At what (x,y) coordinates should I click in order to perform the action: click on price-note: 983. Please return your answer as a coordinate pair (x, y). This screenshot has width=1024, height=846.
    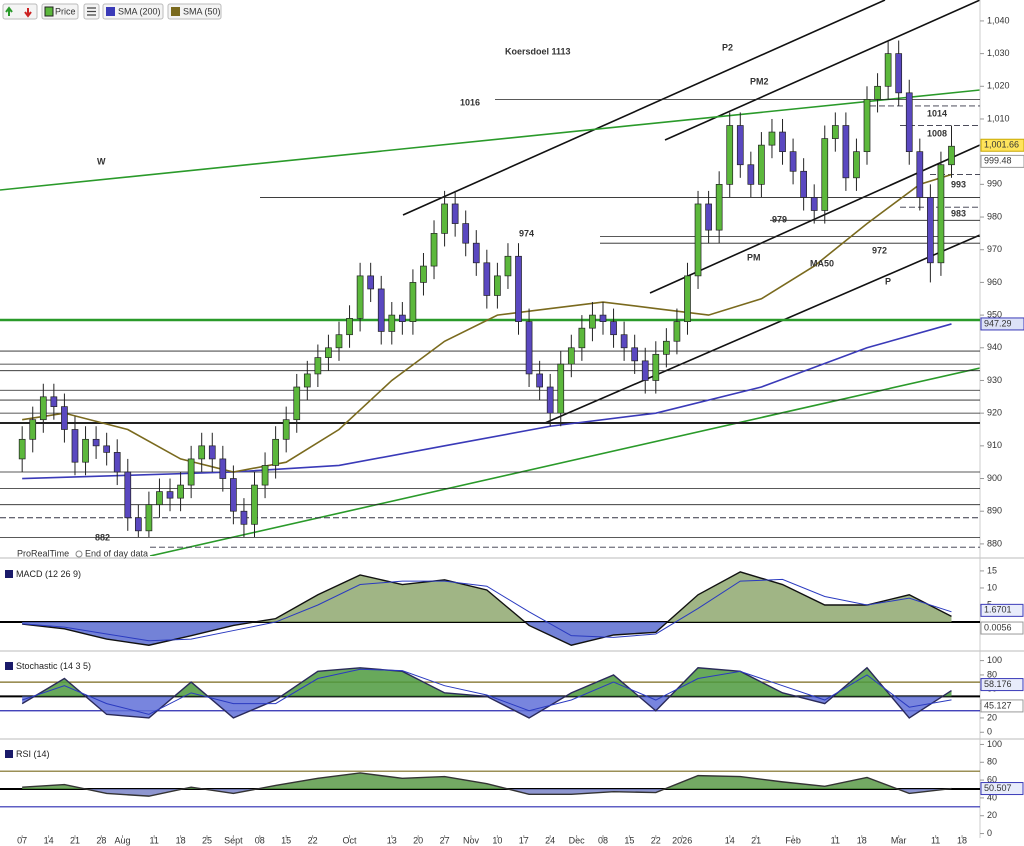
    Looking at the image, I should click on (958, 213).